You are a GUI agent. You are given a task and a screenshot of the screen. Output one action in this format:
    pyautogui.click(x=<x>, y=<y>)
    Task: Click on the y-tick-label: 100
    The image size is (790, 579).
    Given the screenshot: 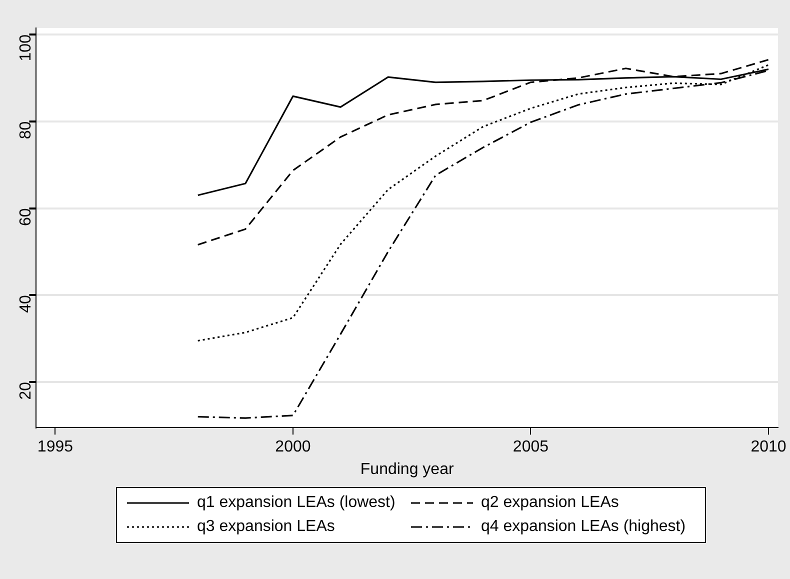 What is the action you would take?
    pyautogui.click(x=26, y=48)
    